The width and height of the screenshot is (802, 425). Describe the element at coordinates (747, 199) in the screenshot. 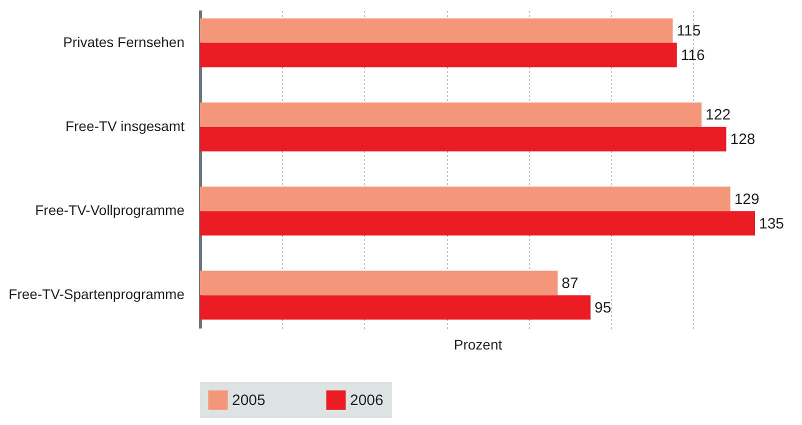

I see `data-label: 129` at that location.